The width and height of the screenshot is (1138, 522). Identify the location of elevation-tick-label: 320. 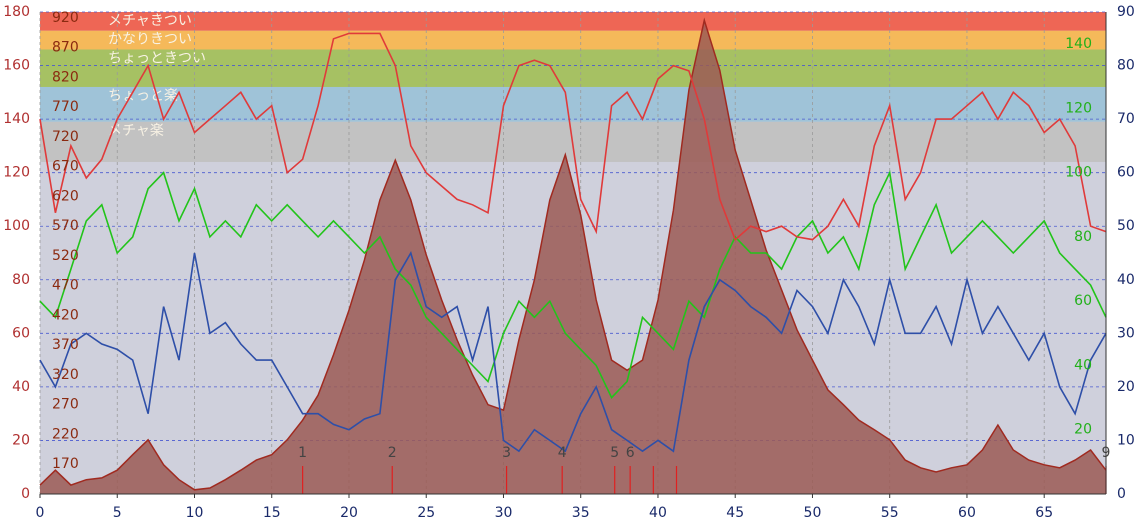
(65, 375).